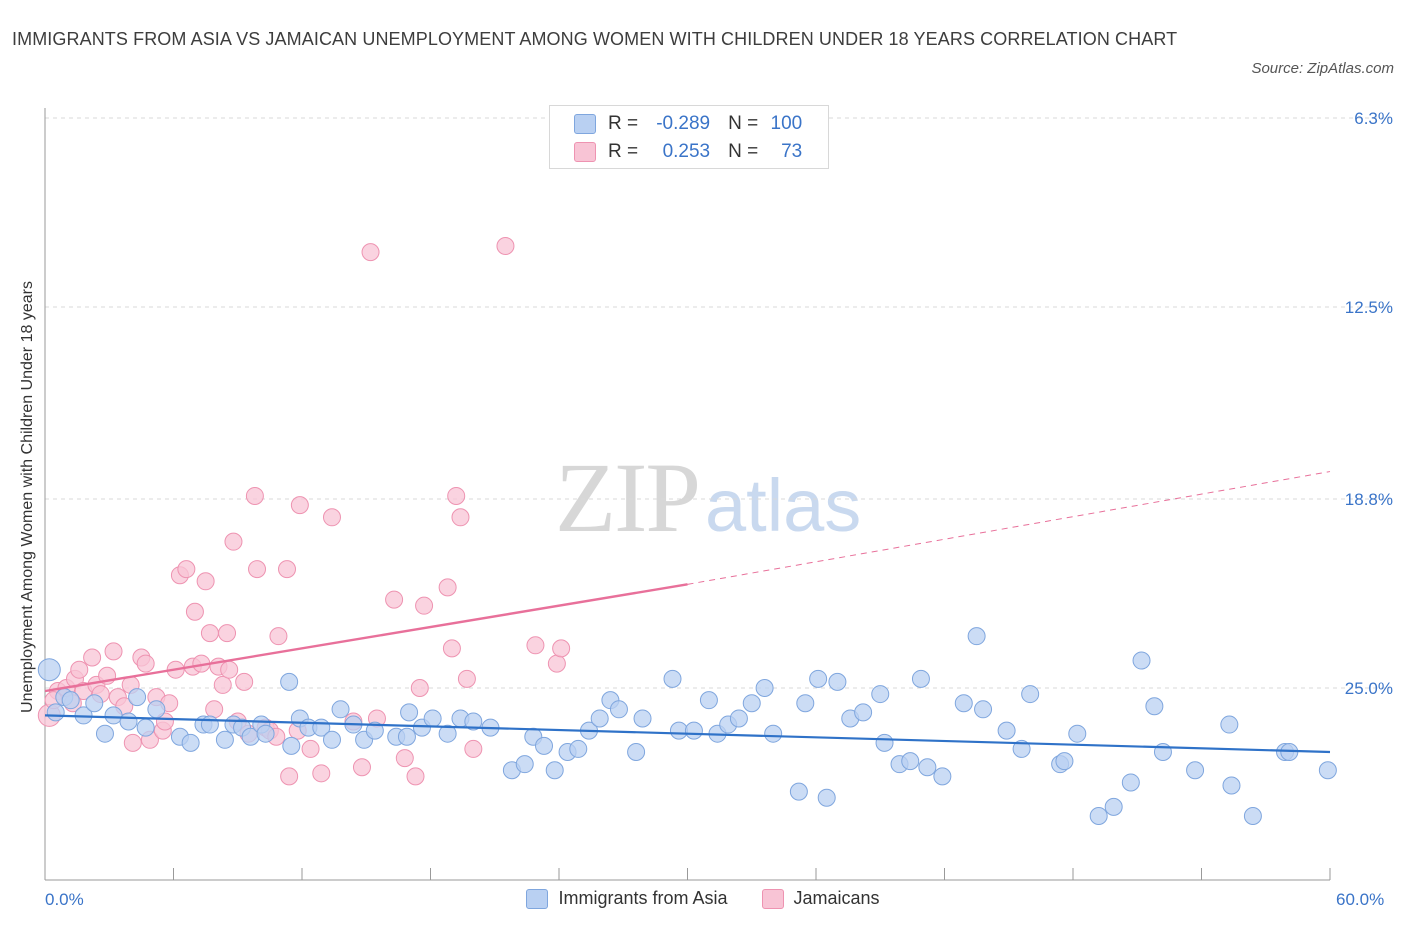 Image resolution: width=1406 pixels, height=930 pixels. What do you see at coordinates (1369, 307) in the screenshot?
I see `y-tick-label-2: 12.5%` at bounding box center [1369, 307].